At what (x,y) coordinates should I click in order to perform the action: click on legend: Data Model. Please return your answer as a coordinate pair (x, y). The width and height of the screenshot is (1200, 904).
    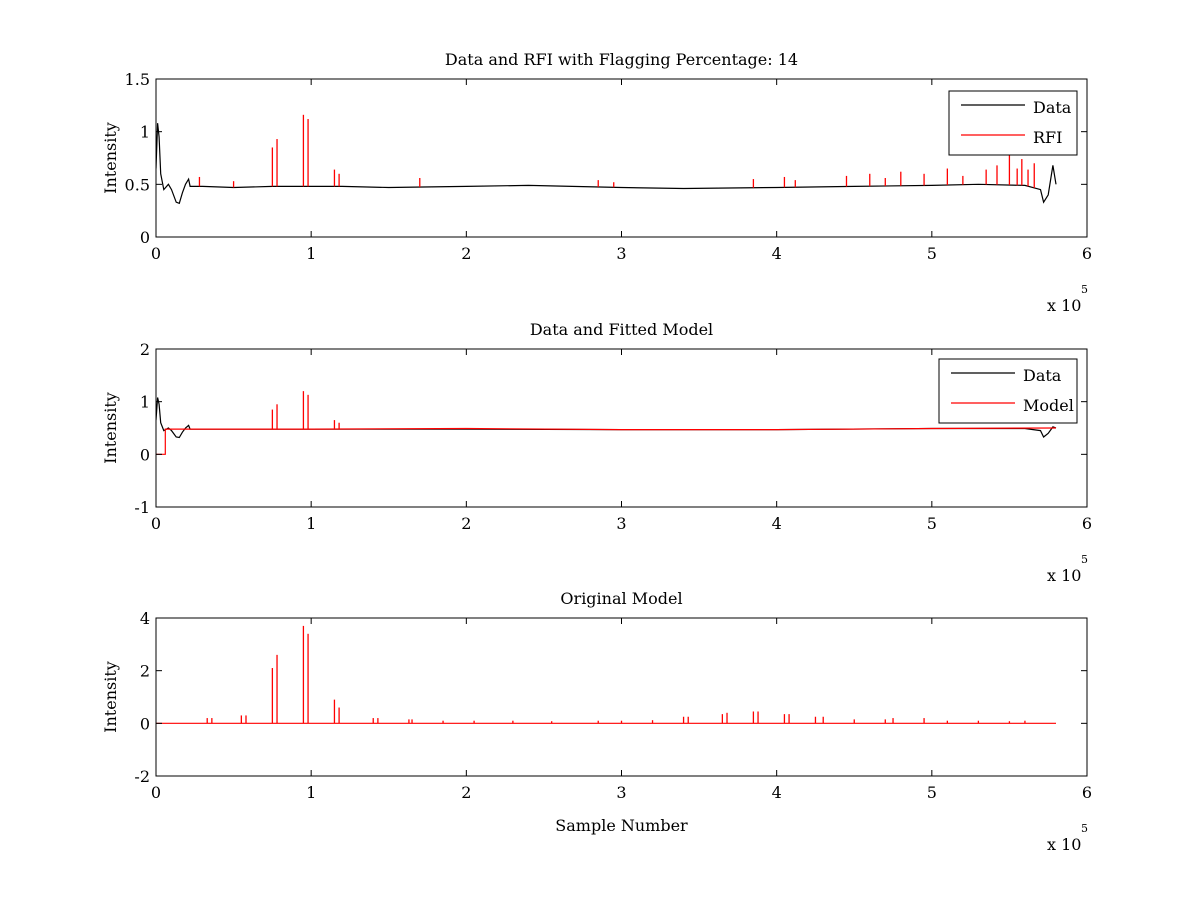
    Looking at the image, I should click on (1008, 391).